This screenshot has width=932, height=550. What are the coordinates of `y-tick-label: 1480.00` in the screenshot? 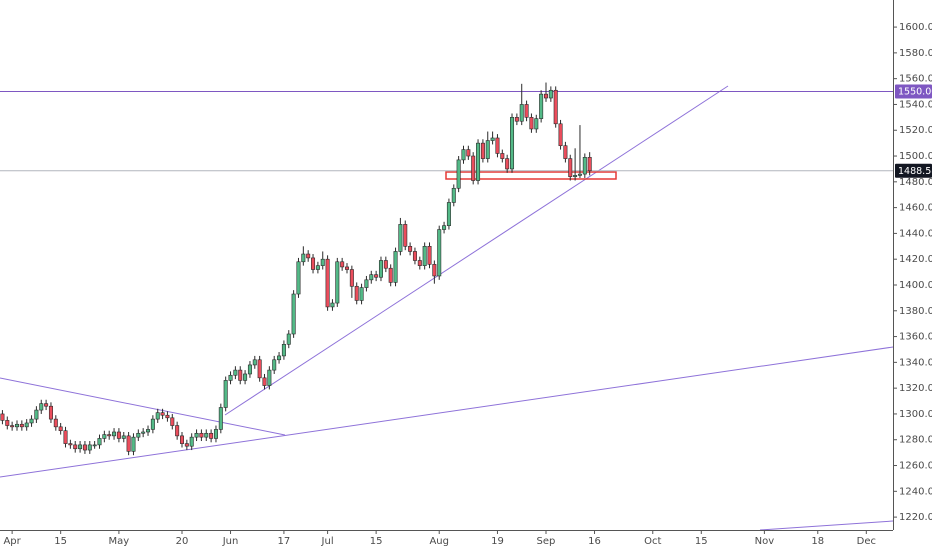 It's located at (915, 182).